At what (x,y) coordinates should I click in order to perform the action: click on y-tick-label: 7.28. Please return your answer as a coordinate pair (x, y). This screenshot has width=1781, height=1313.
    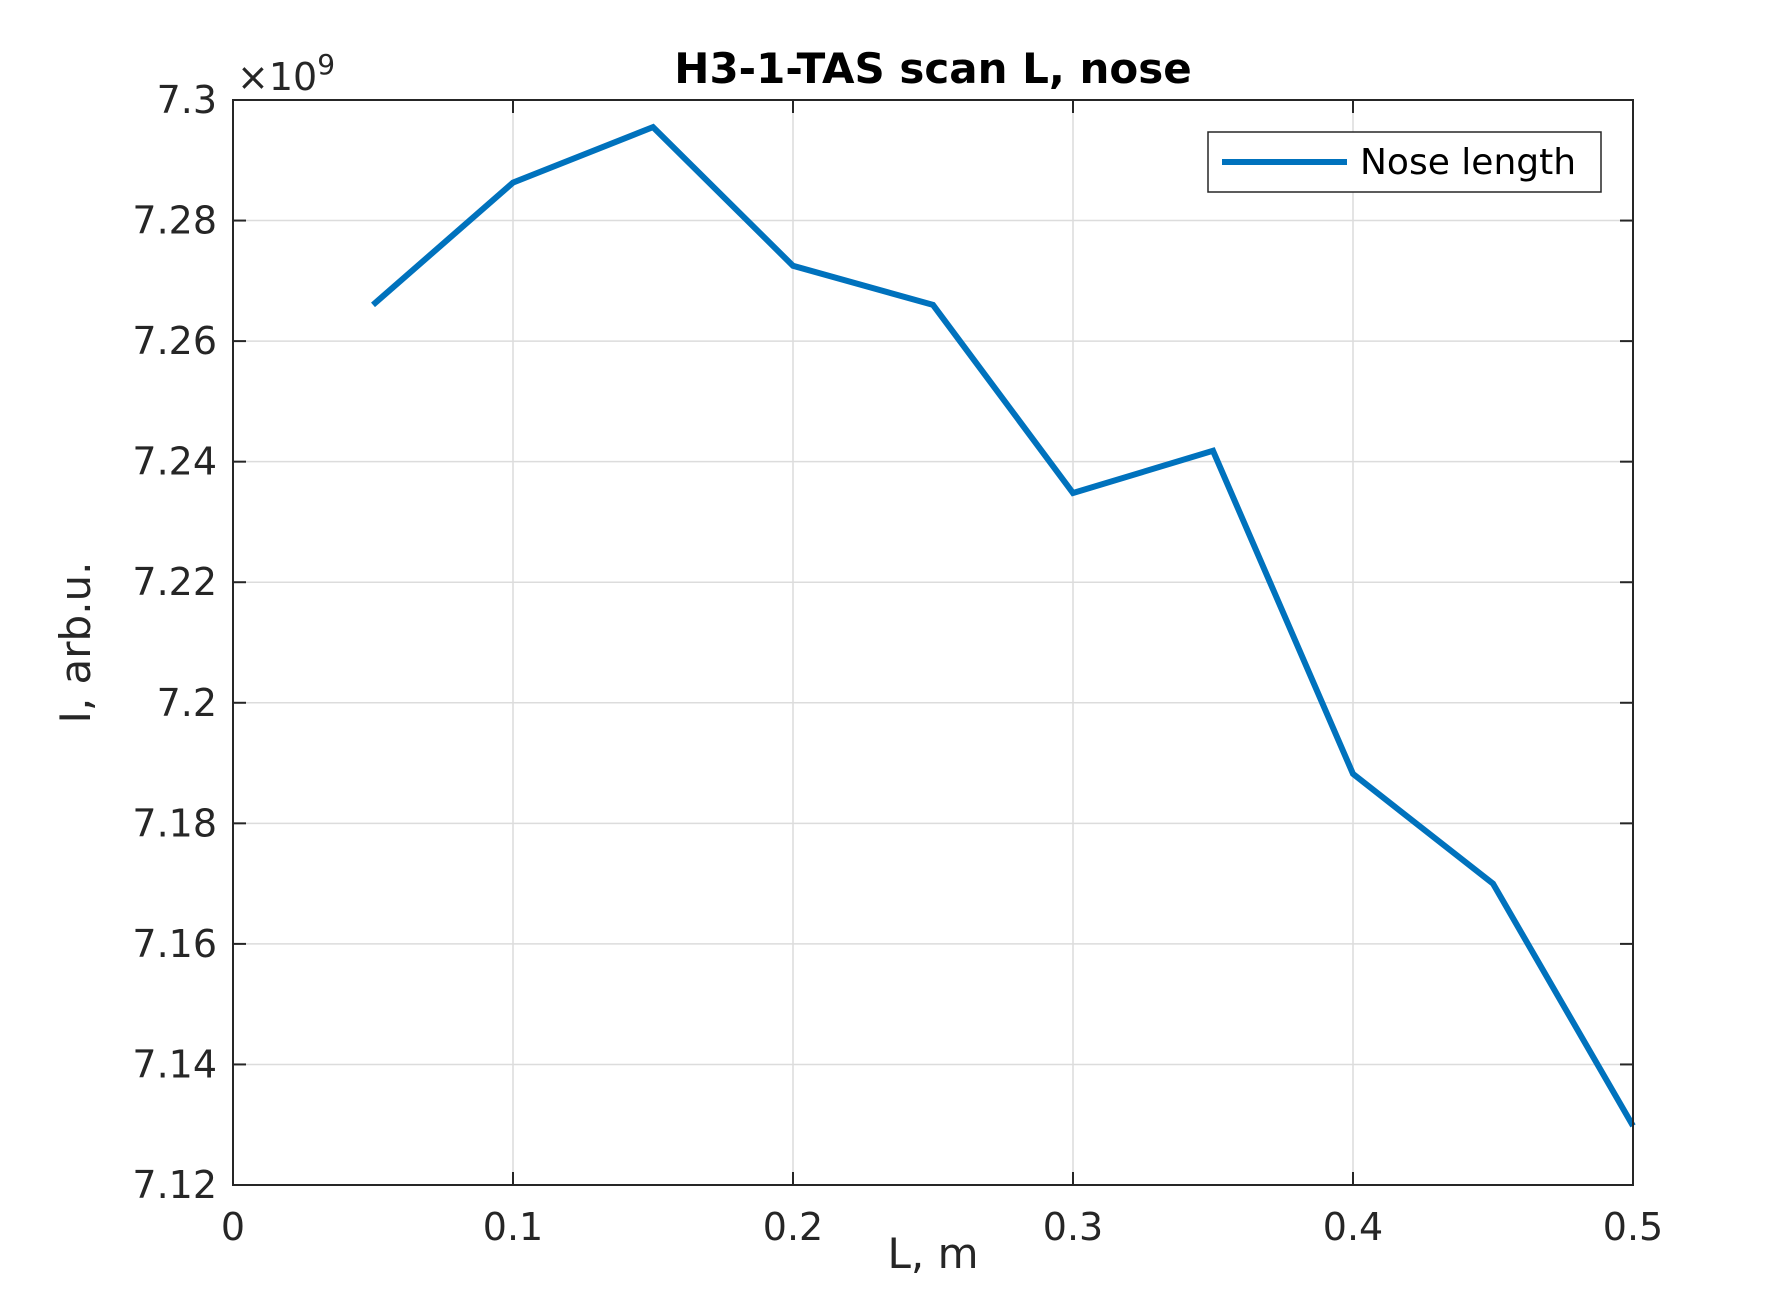
    Looking at the image, I should click on (174, 221).